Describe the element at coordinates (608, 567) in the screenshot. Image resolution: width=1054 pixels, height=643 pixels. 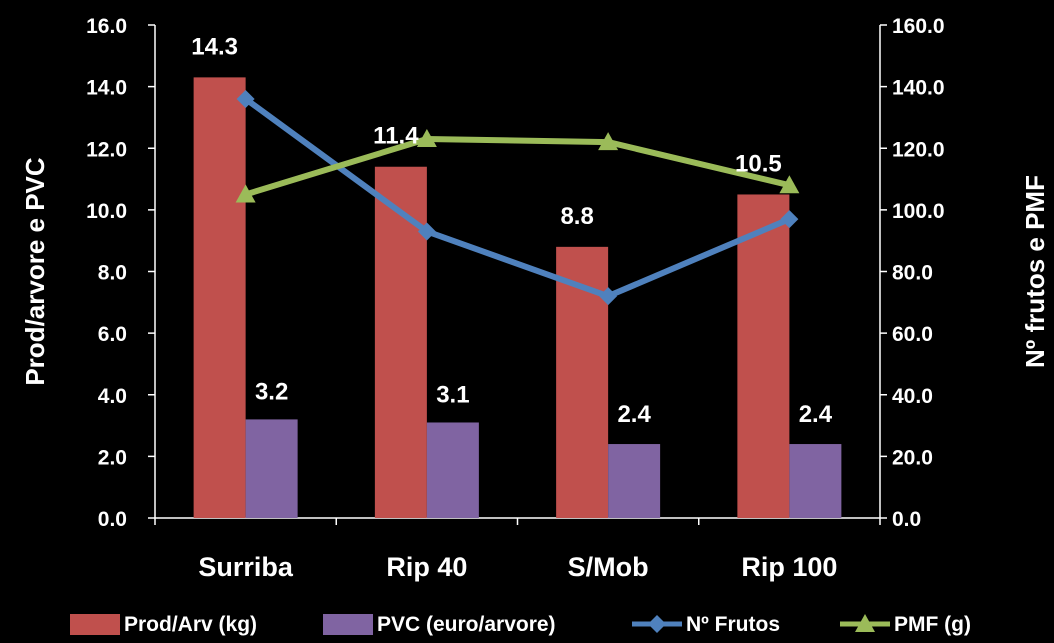
I see `x-tick-label: S/Mob` at that location.